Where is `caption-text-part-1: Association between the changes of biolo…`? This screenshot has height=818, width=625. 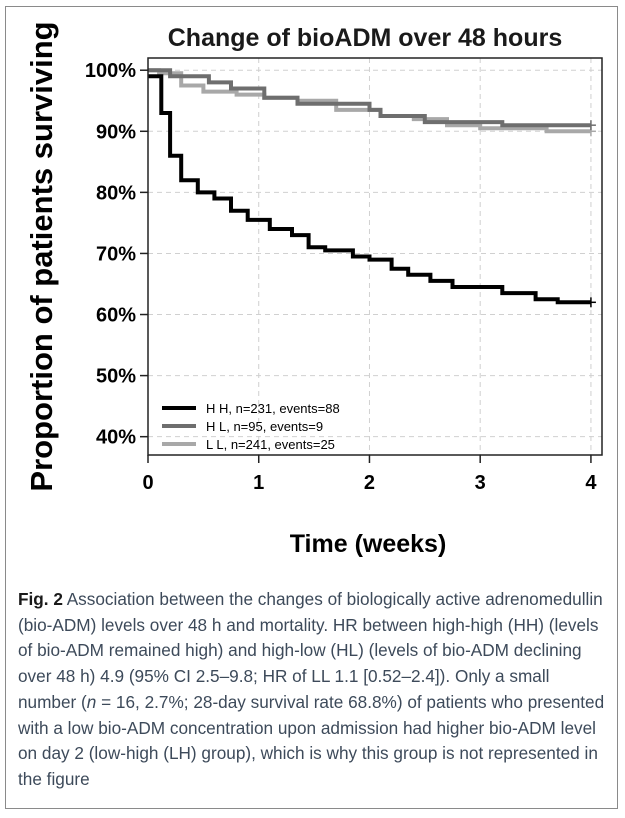 caption-text-part-1: Association between the changes of biolo… is located at coordinates (310, 650).